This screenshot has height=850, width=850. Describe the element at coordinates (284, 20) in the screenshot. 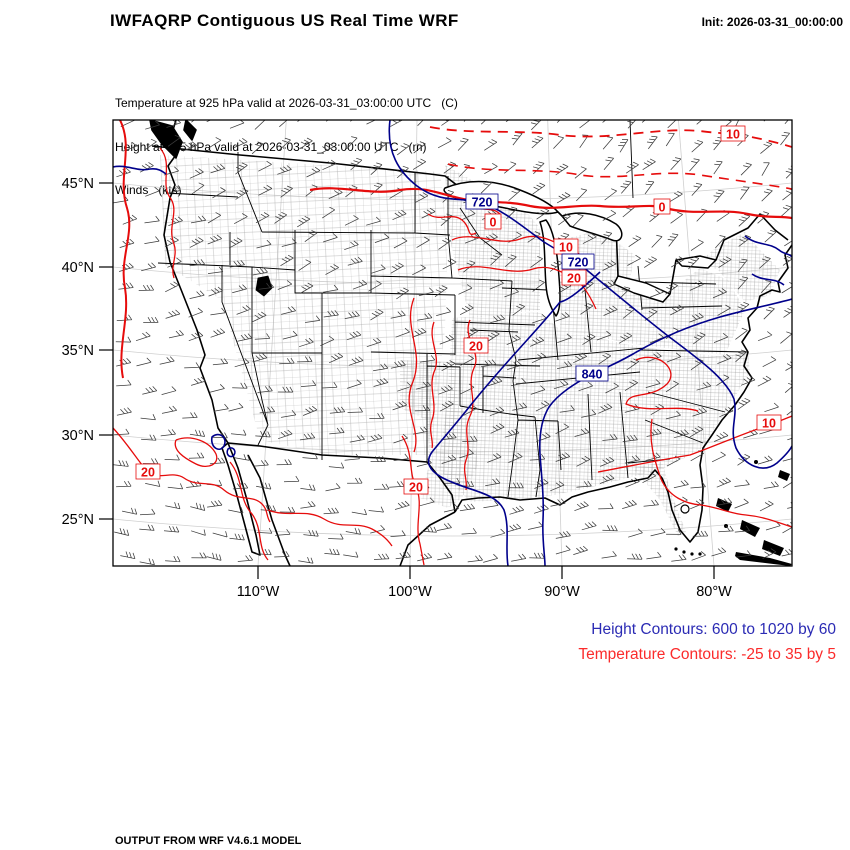

I see `page-title: IWFAQRP Contiguous US Real Time WRF` at that location.